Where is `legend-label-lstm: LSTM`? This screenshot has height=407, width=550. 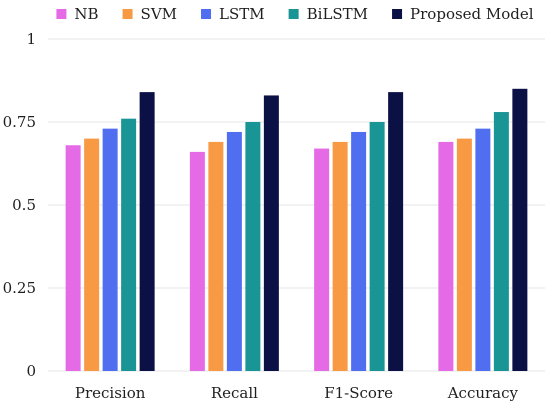
legend-label-lstm: LSTM is located at coordinates (242, 14).